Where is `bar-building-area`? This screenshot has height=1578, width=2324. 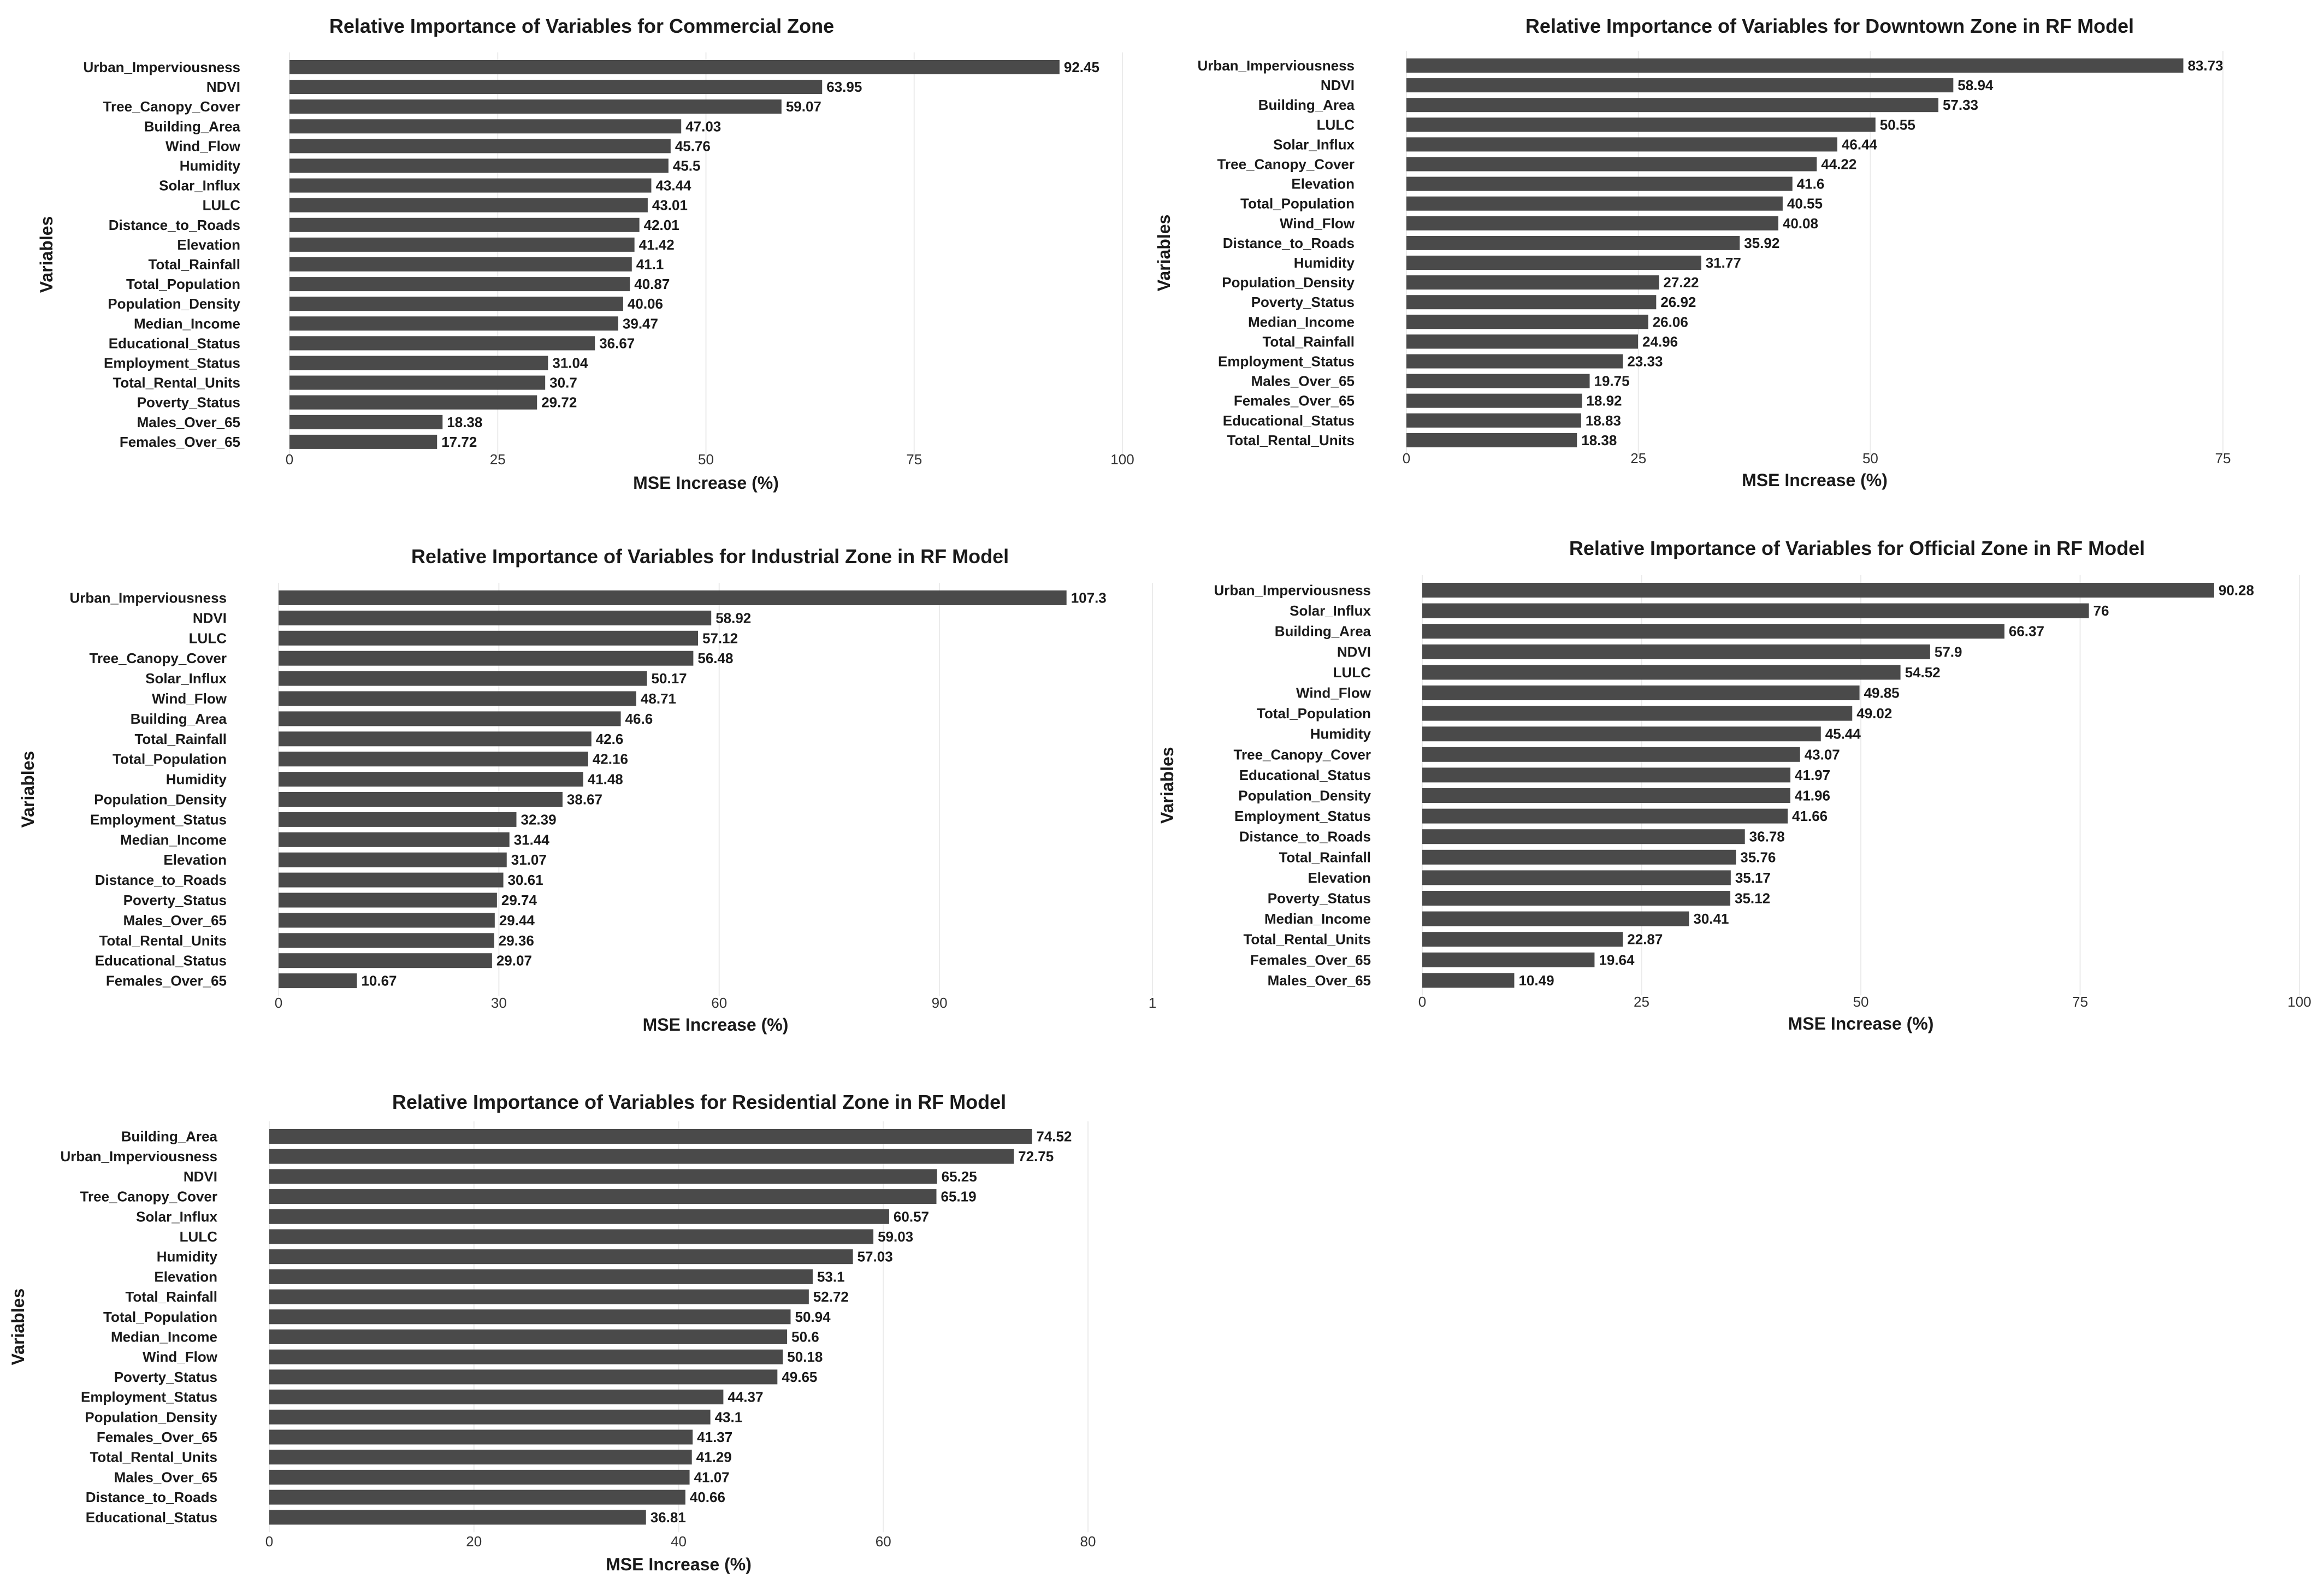
bar-building-area is located at coordinates (1713, 631).